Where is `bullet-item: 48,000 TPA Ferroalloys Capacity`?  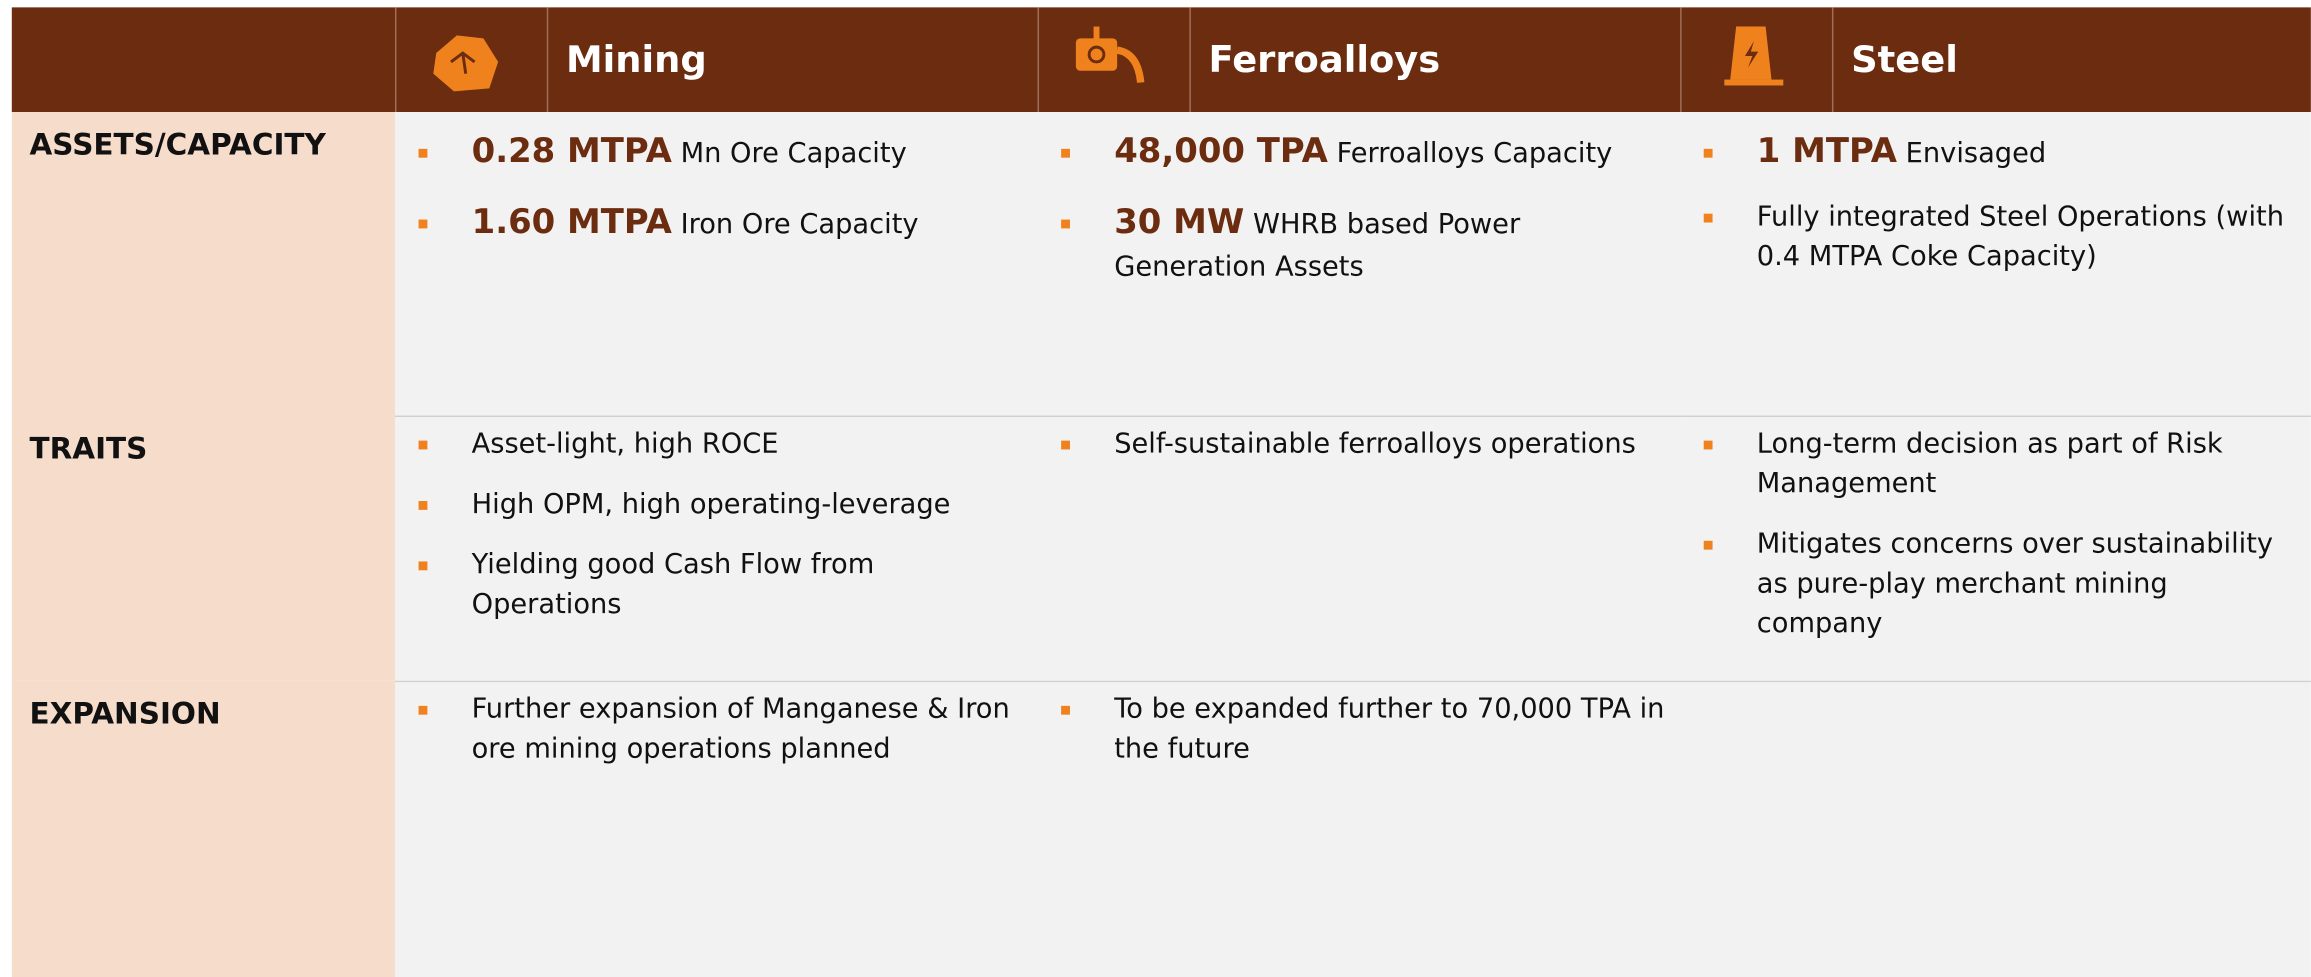
bullet-item: 48,000 TPA Ferroalloys Capacity is located at coordinates (1359, 152).